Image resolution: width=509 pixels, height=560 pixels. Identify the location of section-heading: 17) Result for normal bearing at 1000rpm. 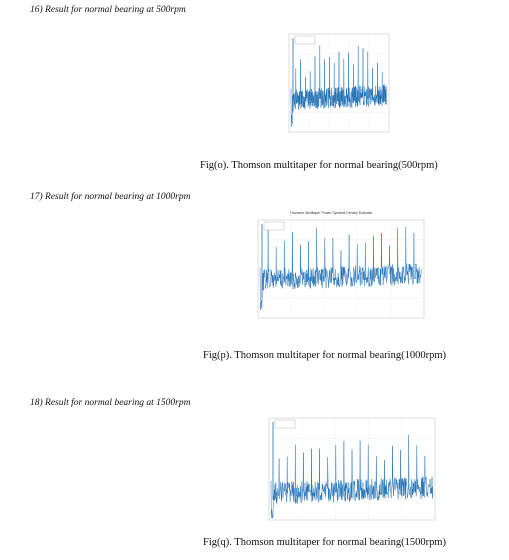
(110, 197).